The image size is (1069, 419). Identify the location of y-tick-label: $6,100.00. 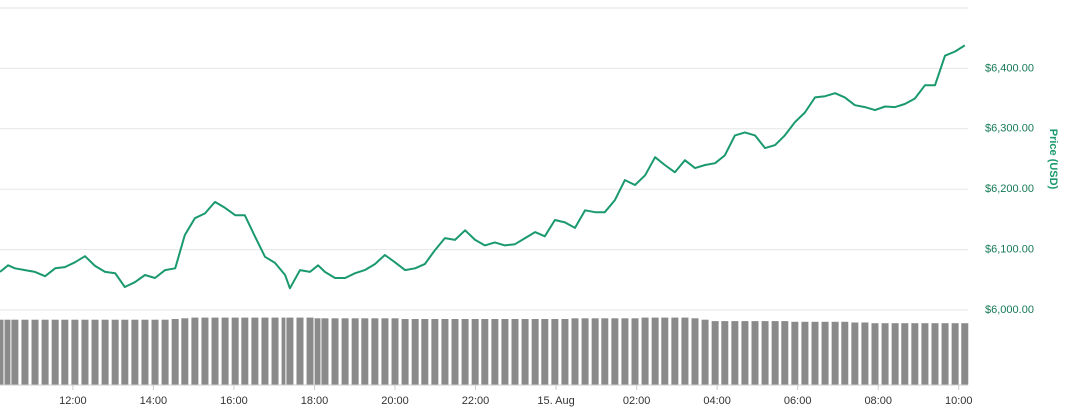
(1009, 250).